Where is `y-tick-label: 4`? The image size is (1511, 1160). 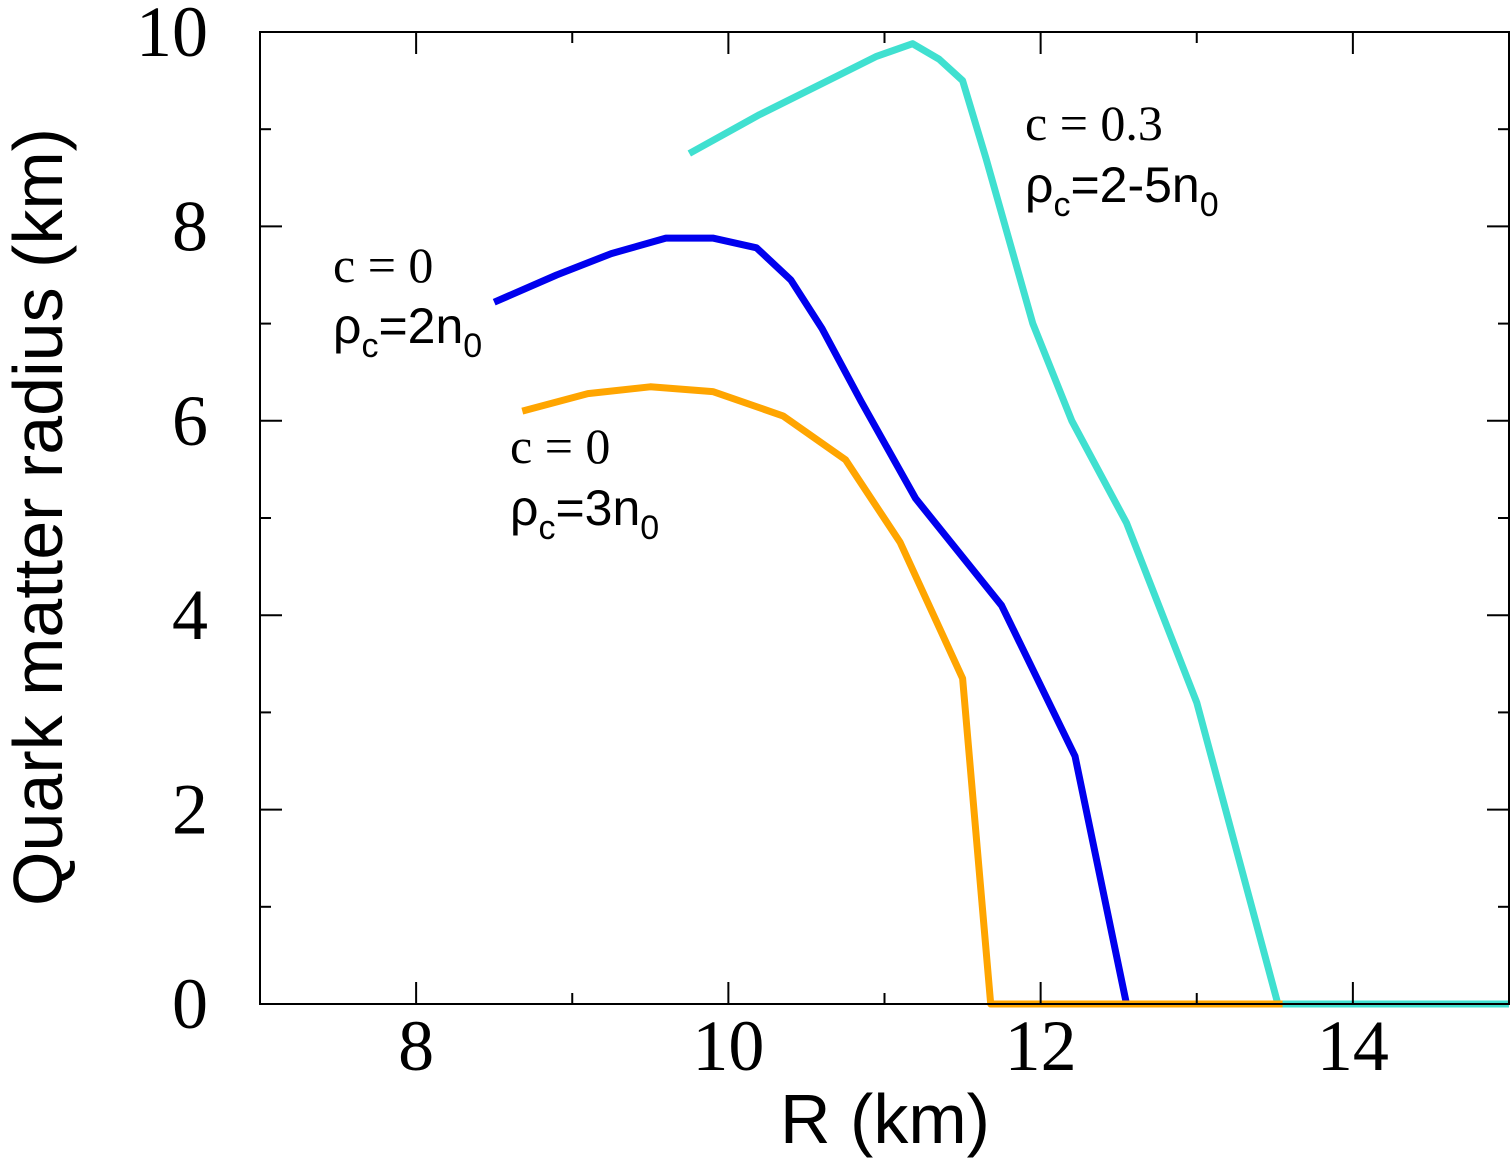 y-tick-label: 4 is located at coordinates (190, 615).